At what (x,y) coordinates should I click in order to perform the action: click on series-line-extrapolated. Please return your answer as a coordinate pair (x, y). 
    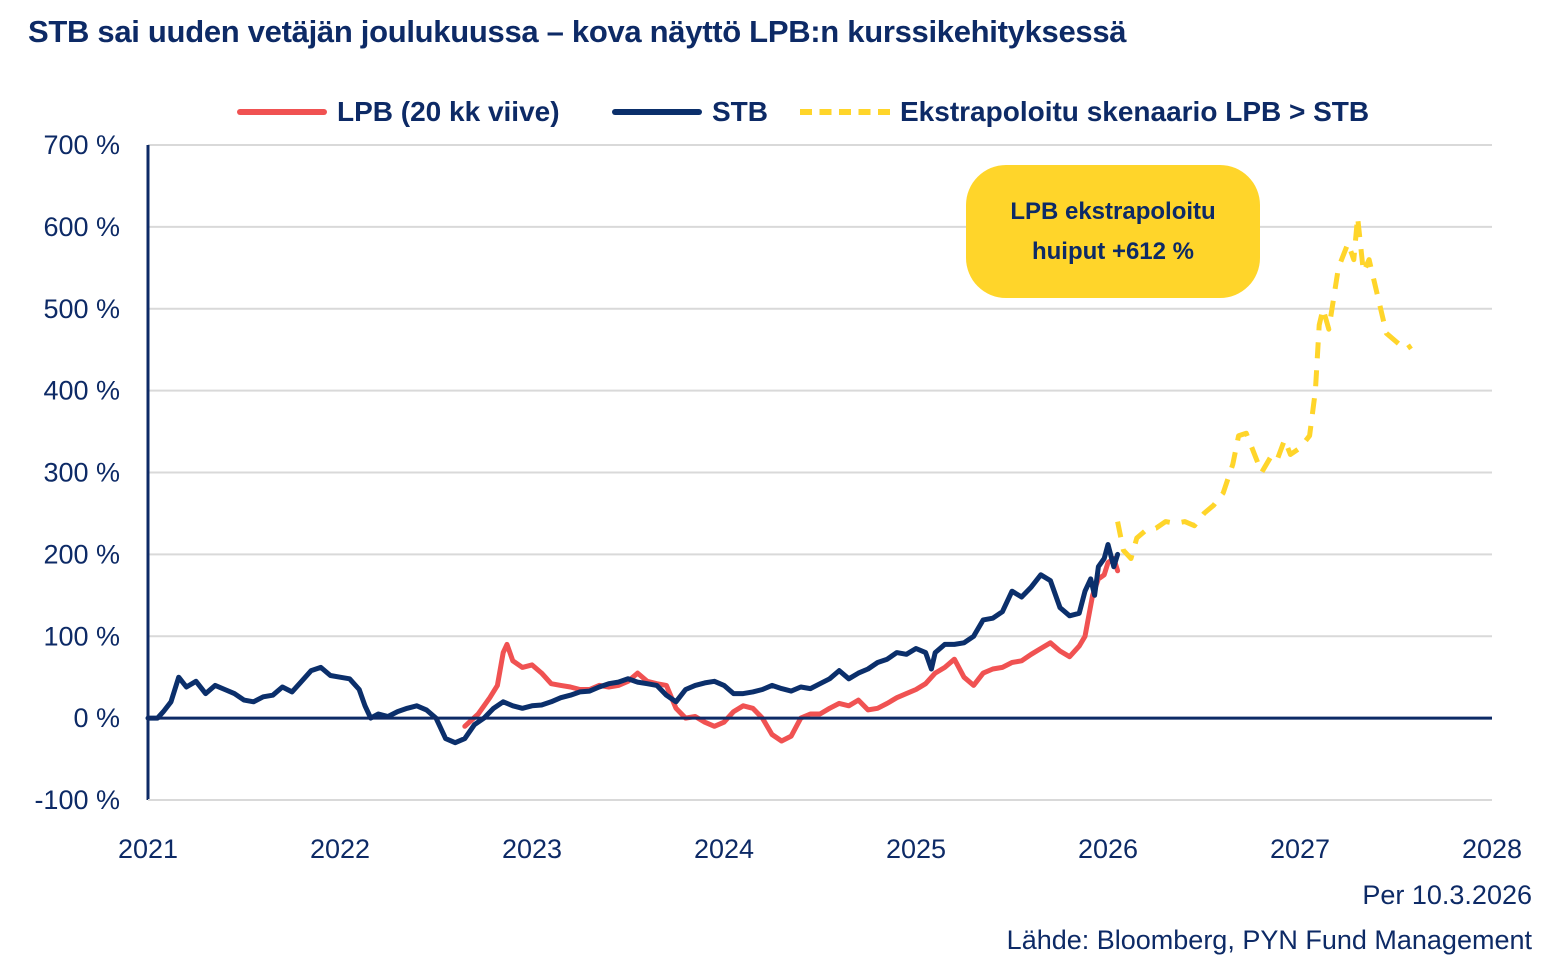
    Looking at the image, I should click on (1264, 387).